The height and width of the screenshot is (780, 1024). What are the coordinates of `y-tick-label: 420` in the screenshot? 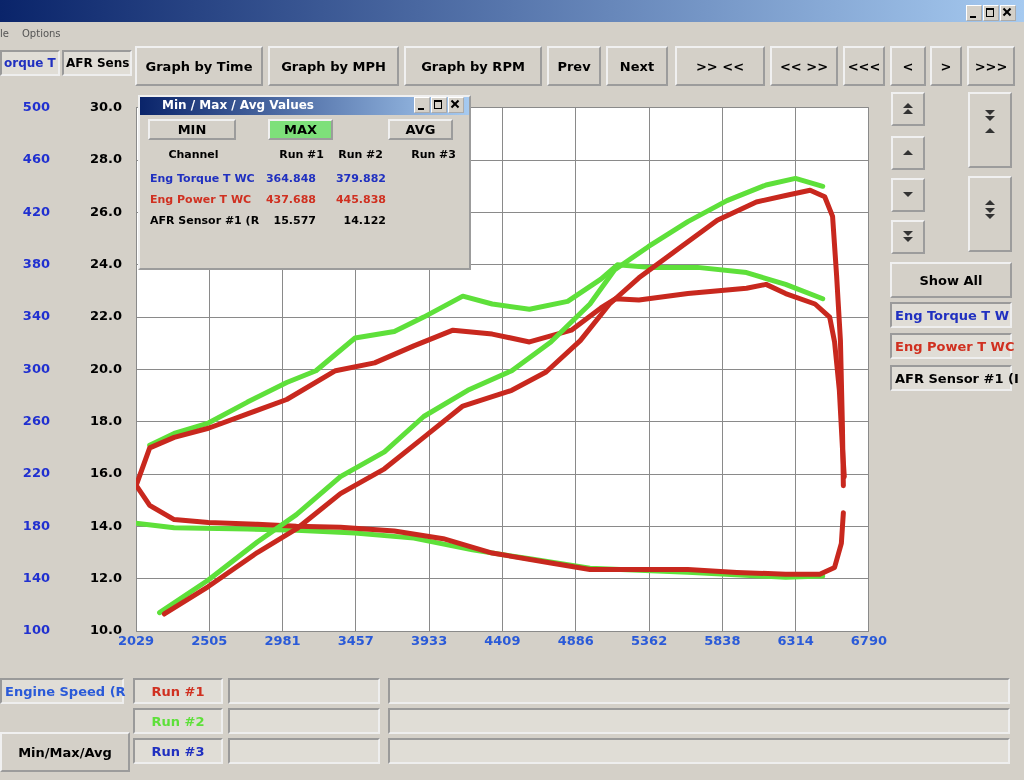 It's located at (36, 211).